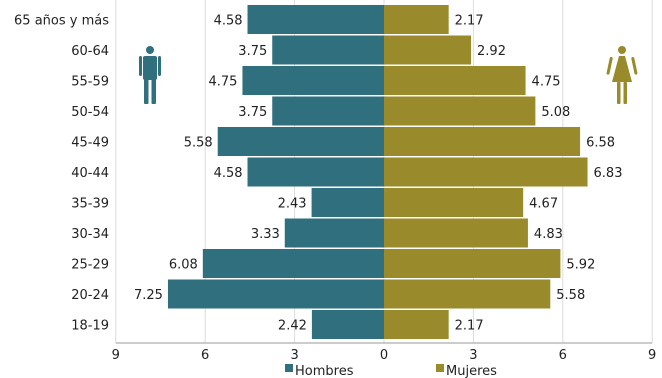  What do you see at coordinates (183, 265) in the screenshot?
I see `value-label-hombres: 6.08` at bounding box center [183, 265].